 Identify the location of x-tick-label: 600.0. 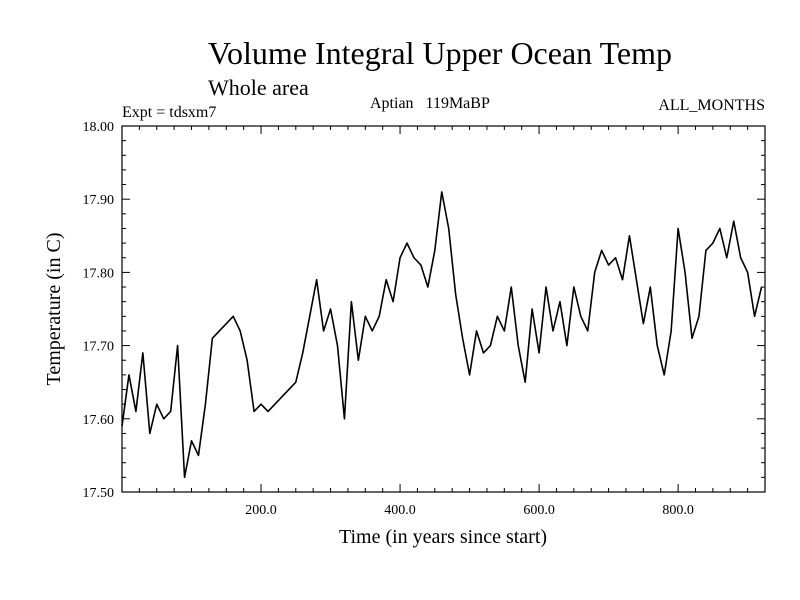
(539, 510).